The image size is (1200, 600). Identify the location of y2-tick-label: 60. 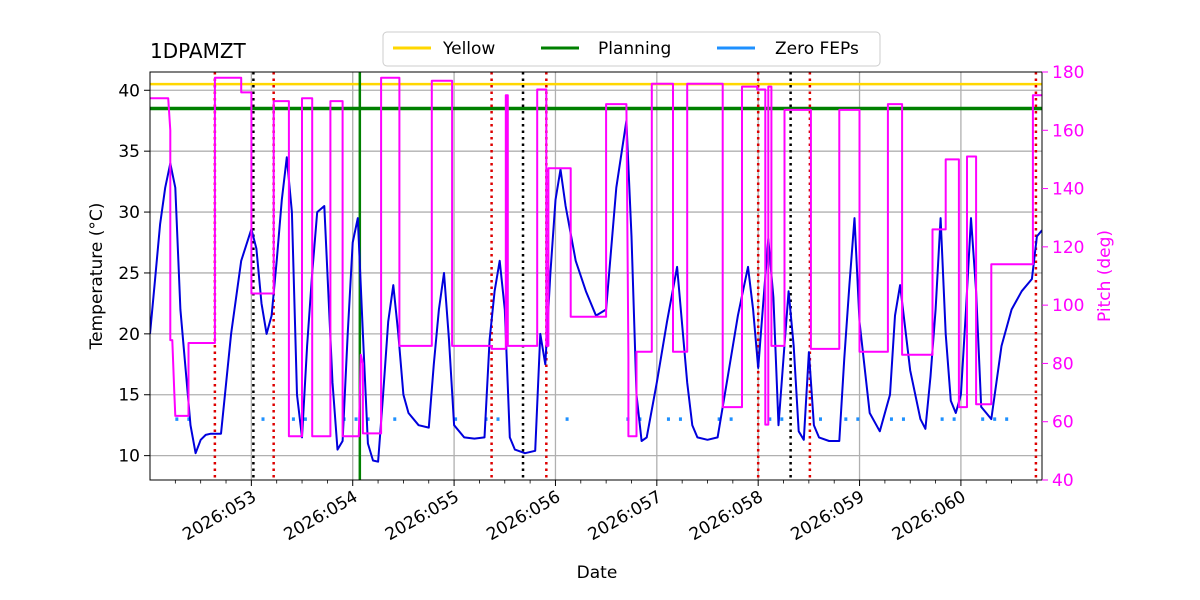
(1063, 423).